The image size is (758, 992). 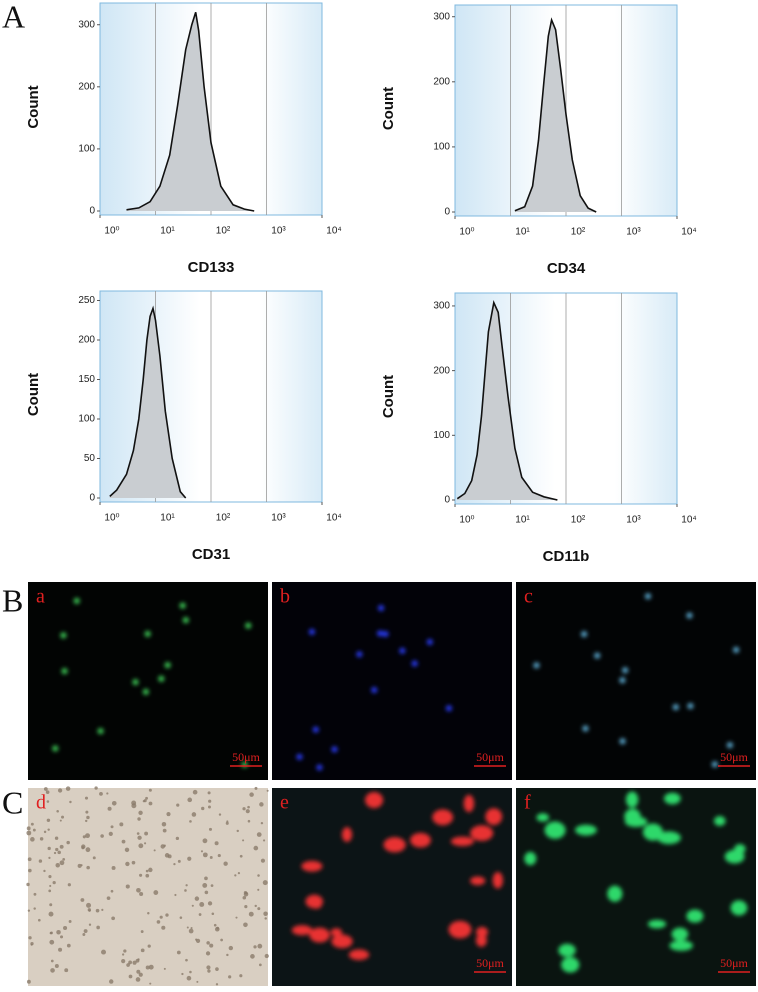 I want to click on x-tick-label: 10¹, so click(x=167, y=518).